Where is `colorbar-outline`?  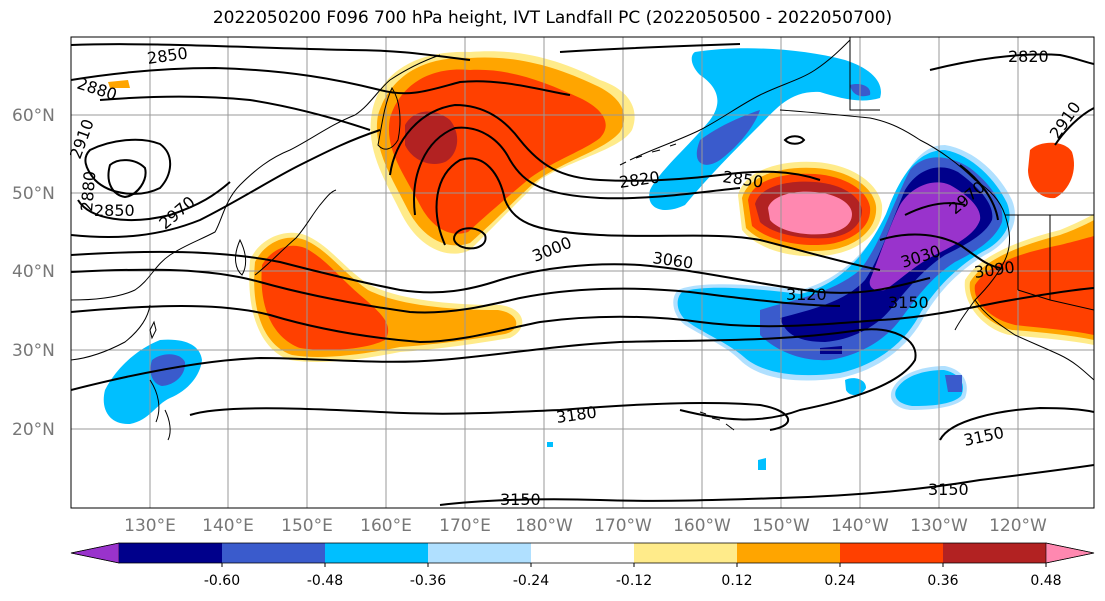
colorbar-outline is located at coordinates (582, 553).